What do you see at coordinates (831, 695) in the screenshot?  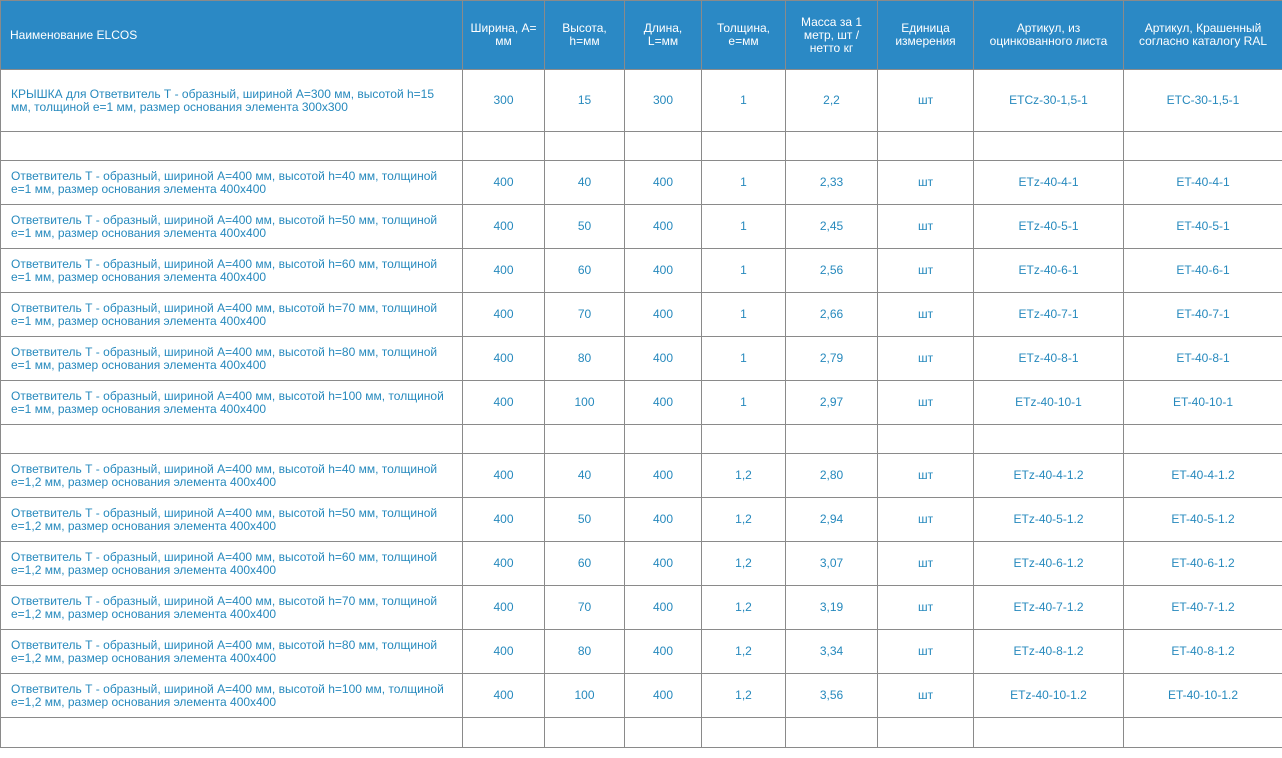 I see `cell-mass: 3,56` at bounding box center [831, 695].